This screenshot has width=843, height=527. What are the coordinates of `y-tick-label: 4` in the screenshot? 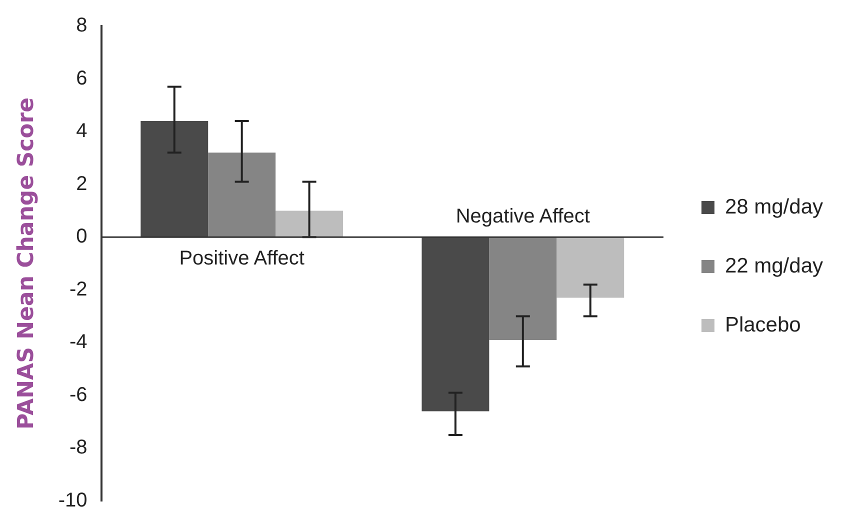 It's located at (82, 131).